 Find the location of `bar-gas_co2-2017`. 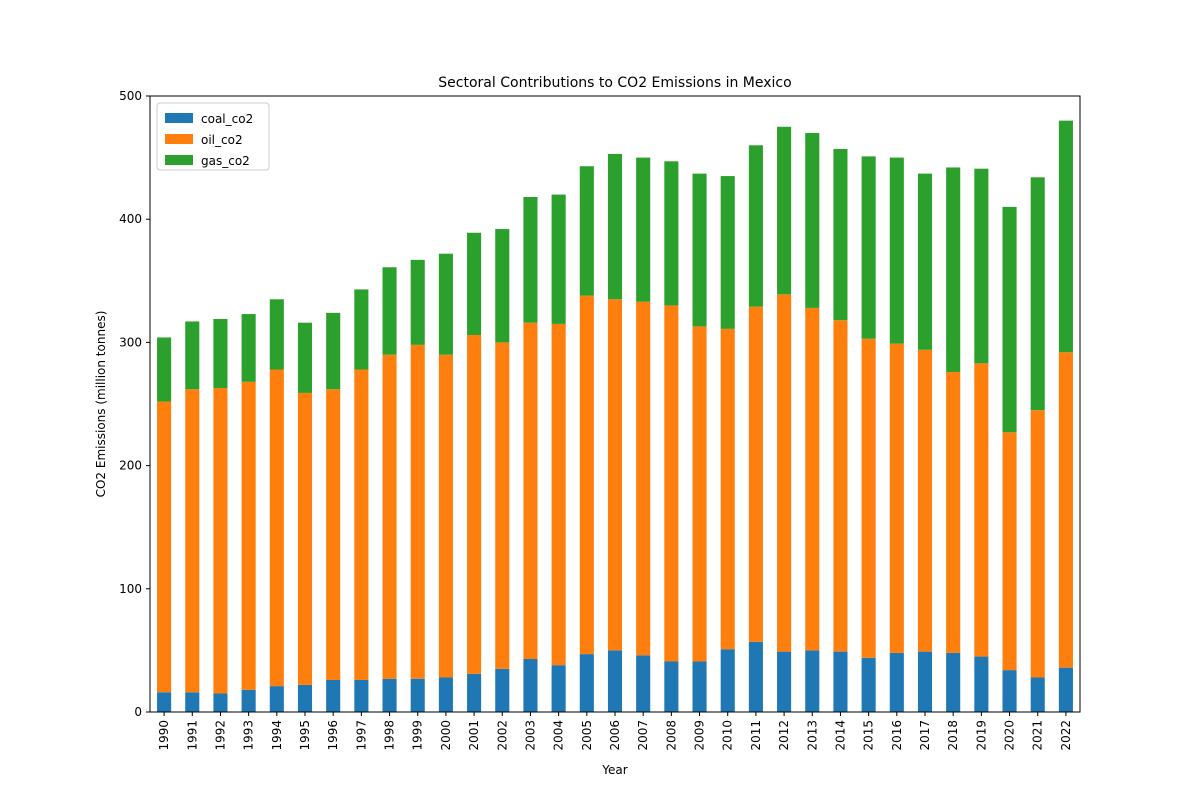

bar-gas_co2-2017 is located at coordinates (925, 262).